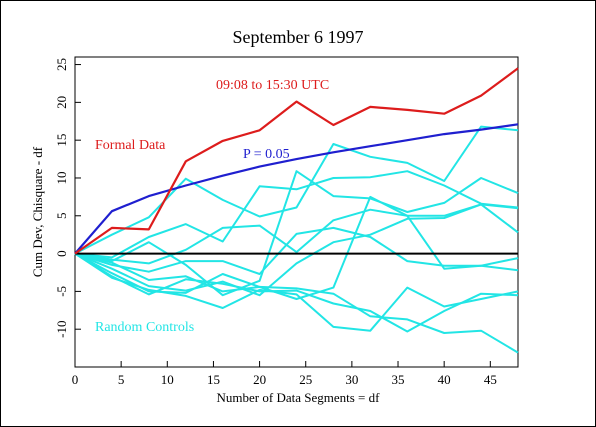 The image size is (596, 427). I want to click on x-tick-label: 30, so click(351, 379).